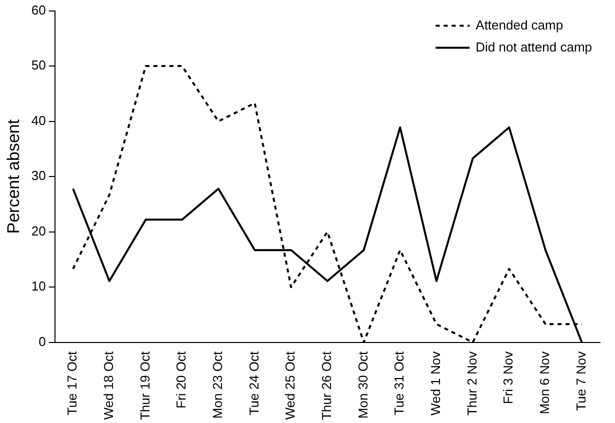 The height and width of the screenshot is (423, 615). I want to click on y-tick-label: 60, so click(38, 10).